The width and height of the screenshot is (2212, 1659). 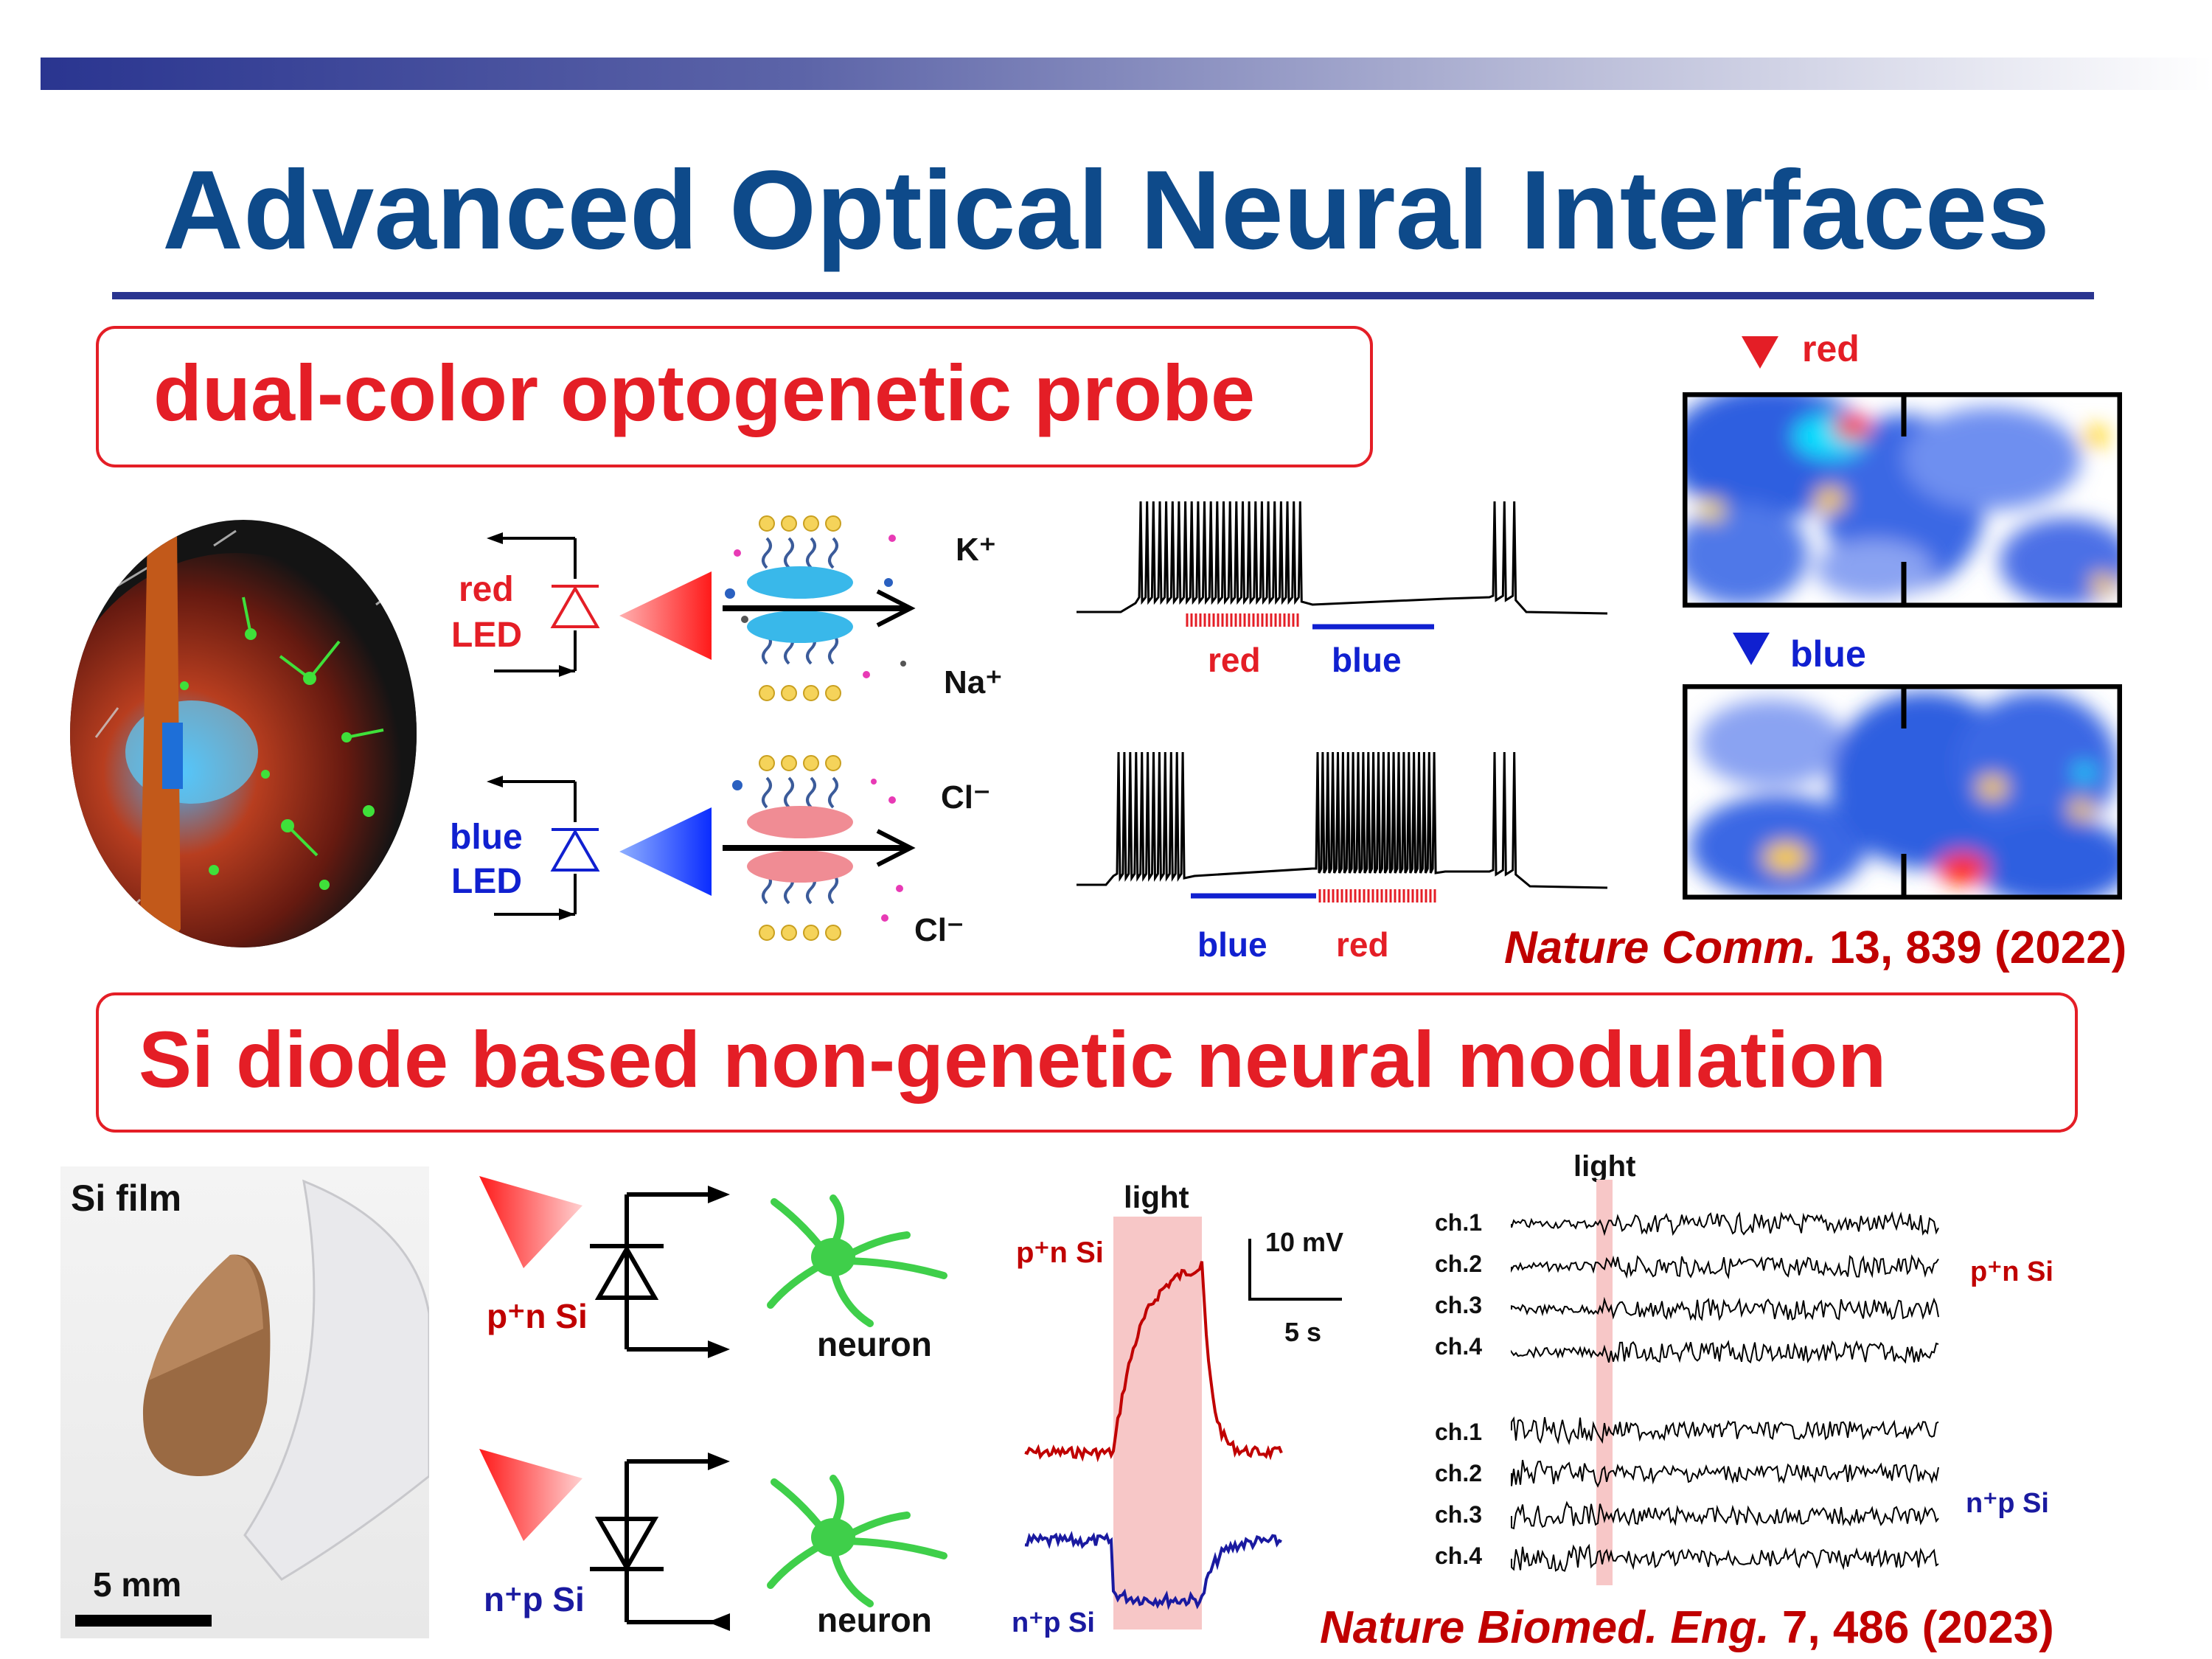 What do you see at coordinates (1303, 1332) in the screenshot?
I see `scale-s-label: 5 s` at bounding box center [1303, 1332].